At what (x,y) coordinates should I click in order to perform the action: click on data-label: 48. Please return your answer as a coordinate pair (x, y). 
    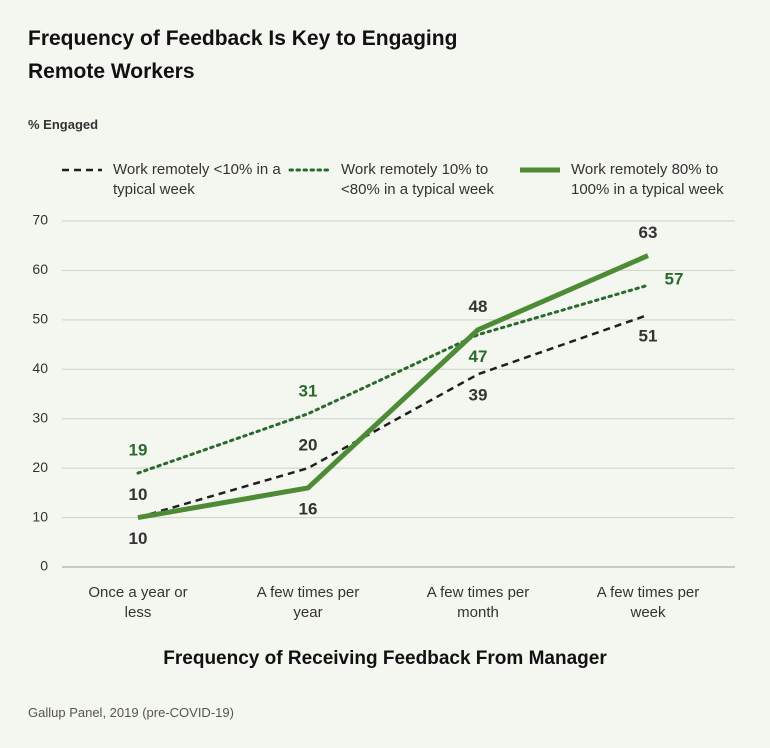
    Looking at the image, I should click on (478, 306).